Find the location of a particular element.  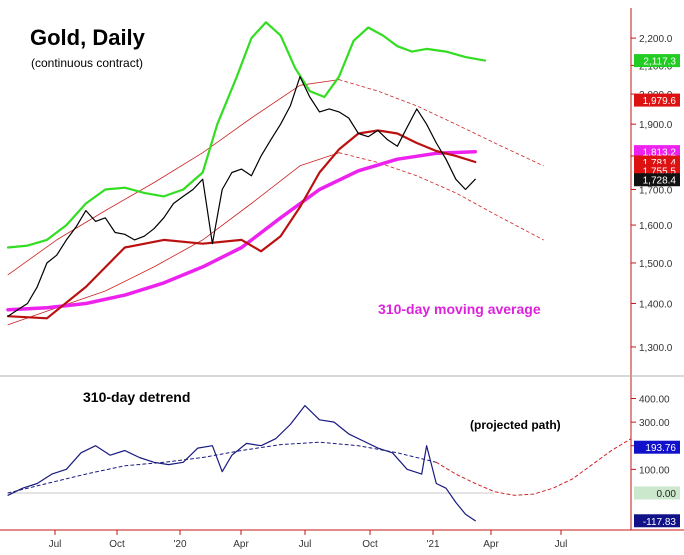

detrend-price-tag-label: -117.83 is located at coordinates (660, 522).